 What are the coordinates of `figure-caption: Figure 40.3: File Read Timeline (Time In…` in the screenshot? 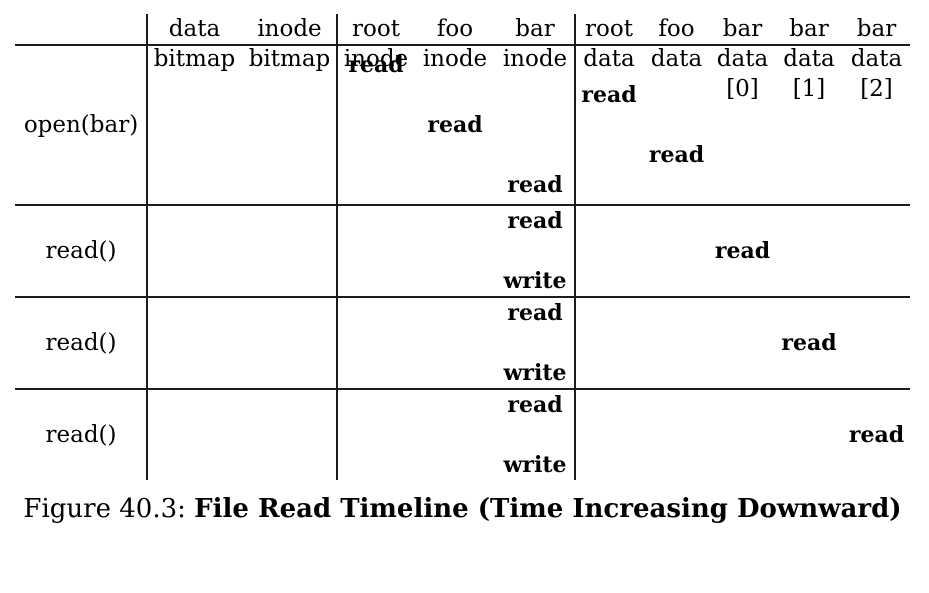 It's located at (462, 509).